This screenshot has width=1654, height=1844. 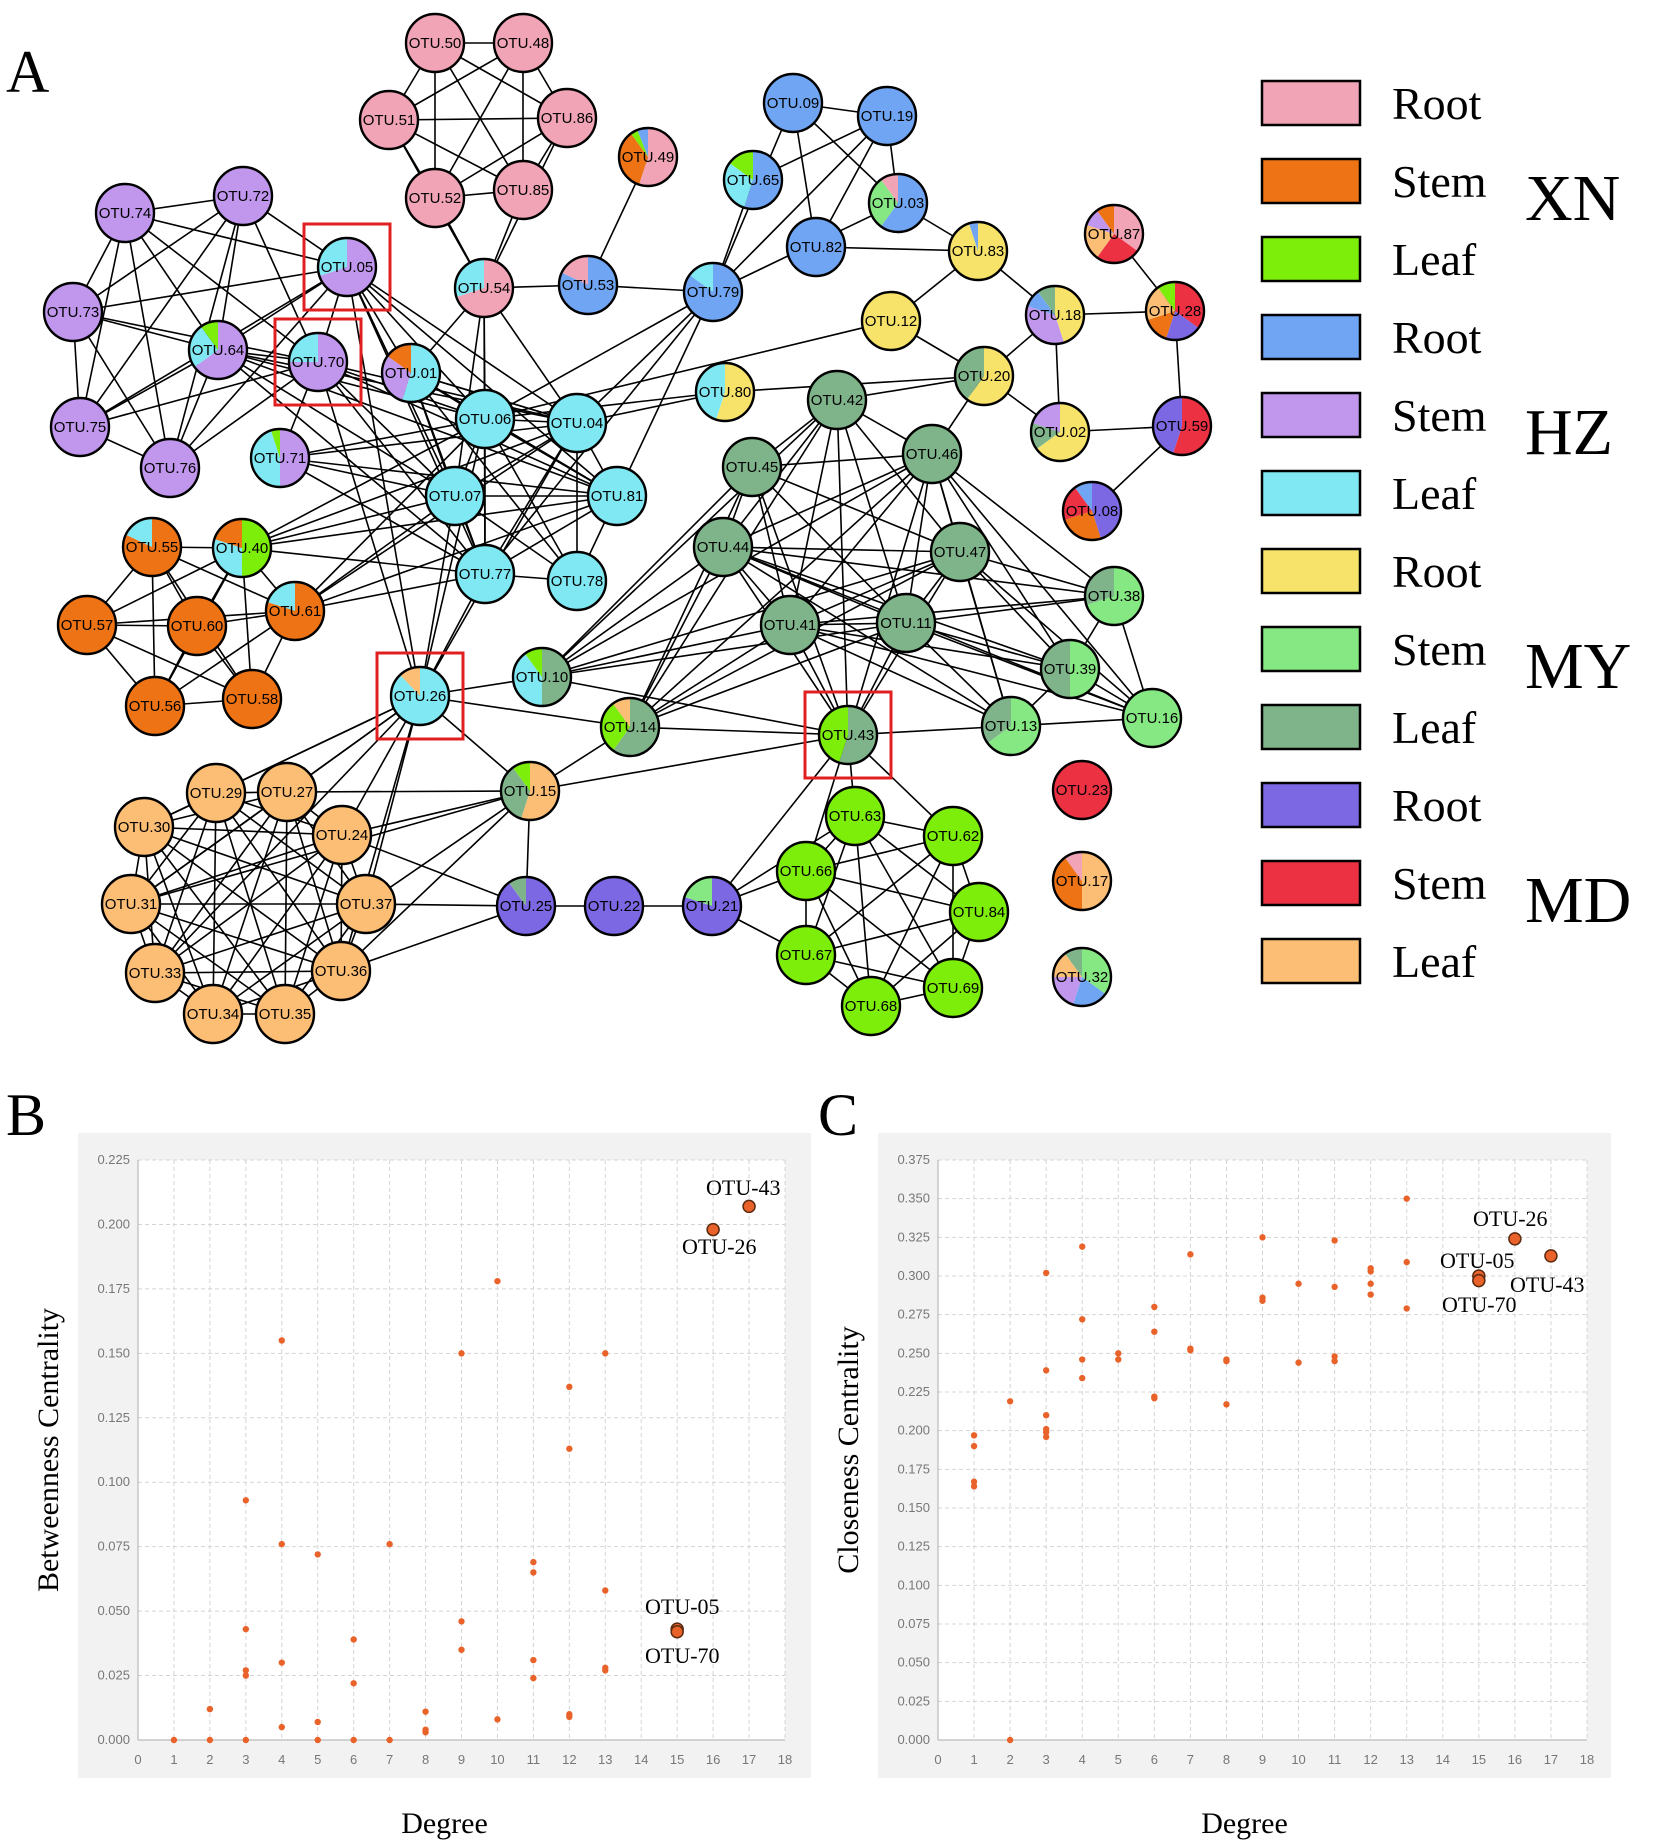 I want to click on node-label: OTU.48, so click(x=523, y=43).